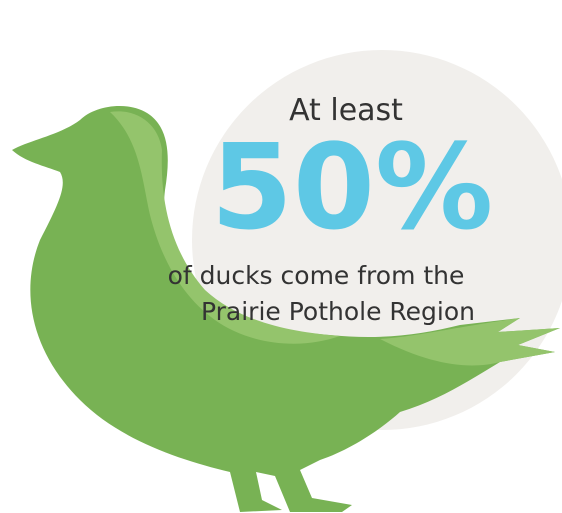  What do you see at coordinates (316, 275) in the screenshot?
I see `caption-line: of ducks come from the` at bounding box center [316, 275].